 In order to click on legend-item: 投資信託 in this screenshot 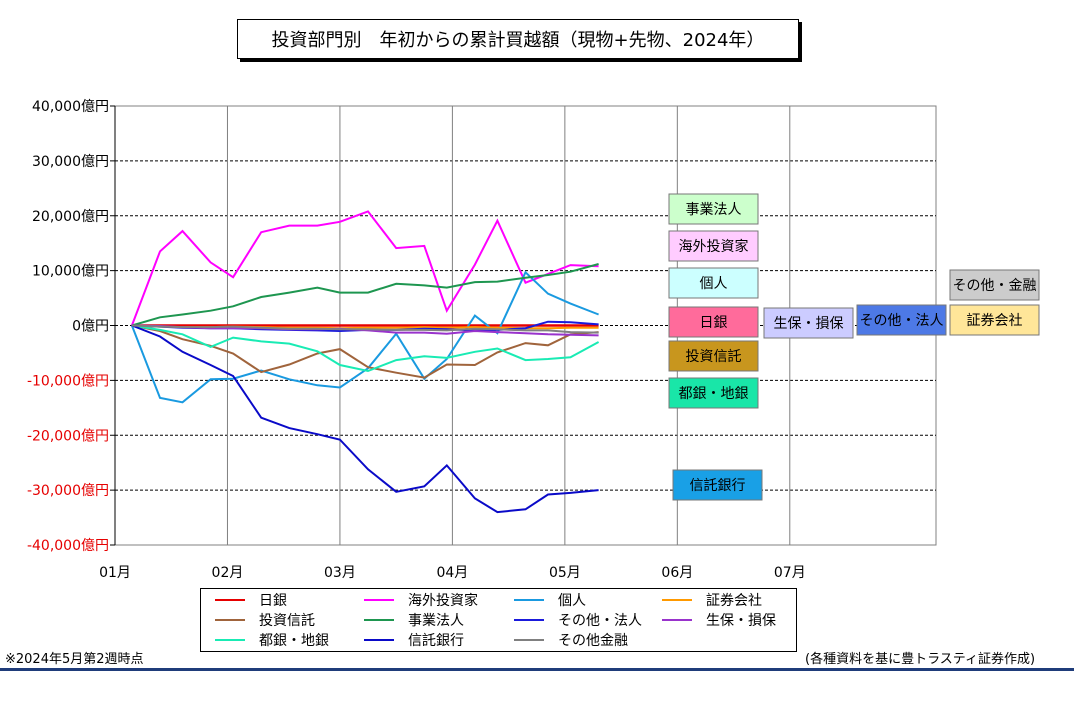, I will do `click(265, 620)`.